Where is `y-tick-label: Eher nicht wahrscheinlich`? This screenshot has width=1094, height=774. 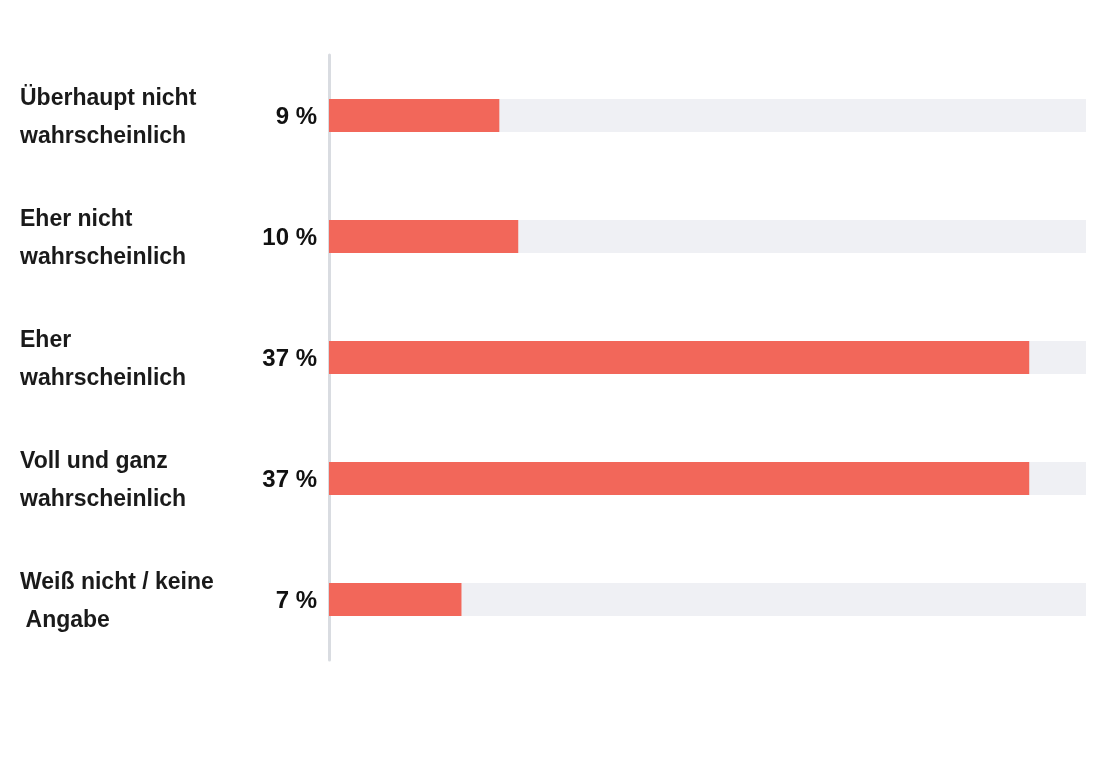
y-tick-label: Eher nicht wahrscheinlich is located at coordinates (103, 236).